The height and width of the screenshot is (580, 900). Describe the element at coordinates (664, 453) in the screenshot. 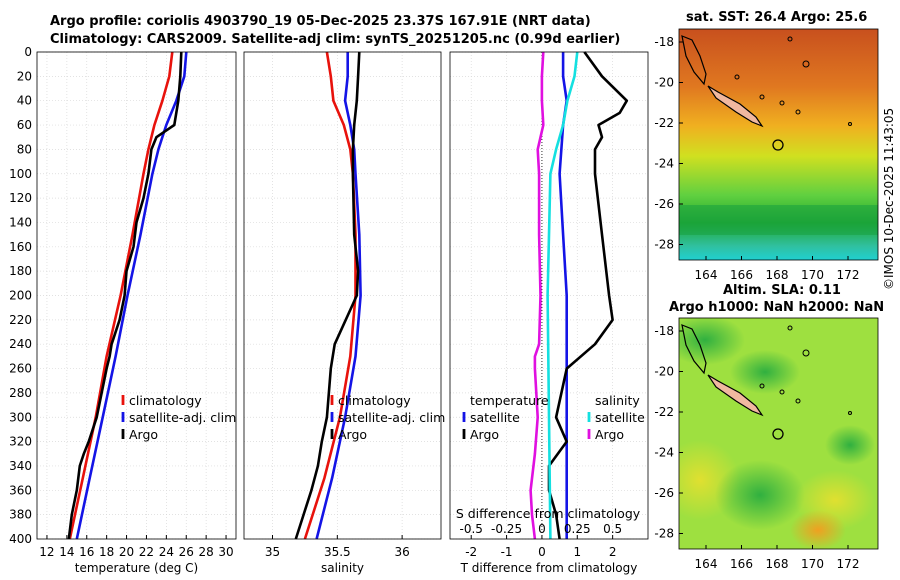

I see `sla-y-tick-label: -24` at that location.